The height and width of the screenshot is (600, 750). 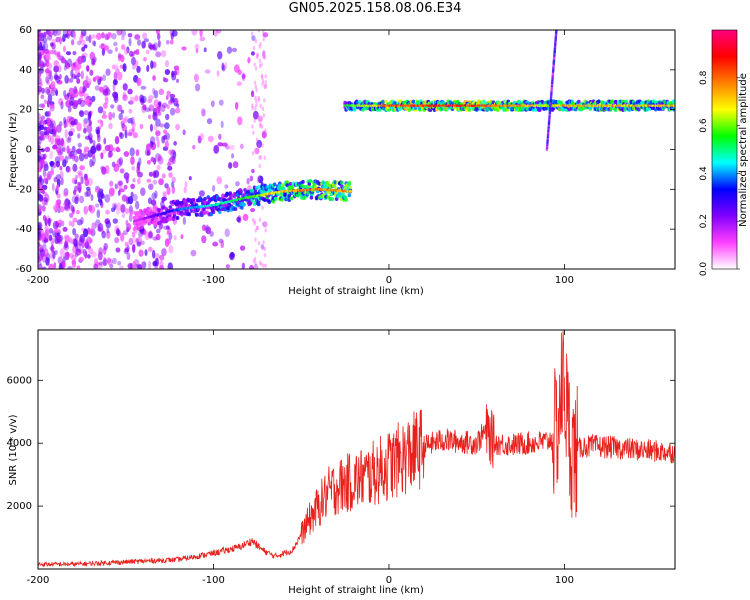 I want to click on spectrogram-y-label: Frequency (Hz), so click(x=13, y=150).